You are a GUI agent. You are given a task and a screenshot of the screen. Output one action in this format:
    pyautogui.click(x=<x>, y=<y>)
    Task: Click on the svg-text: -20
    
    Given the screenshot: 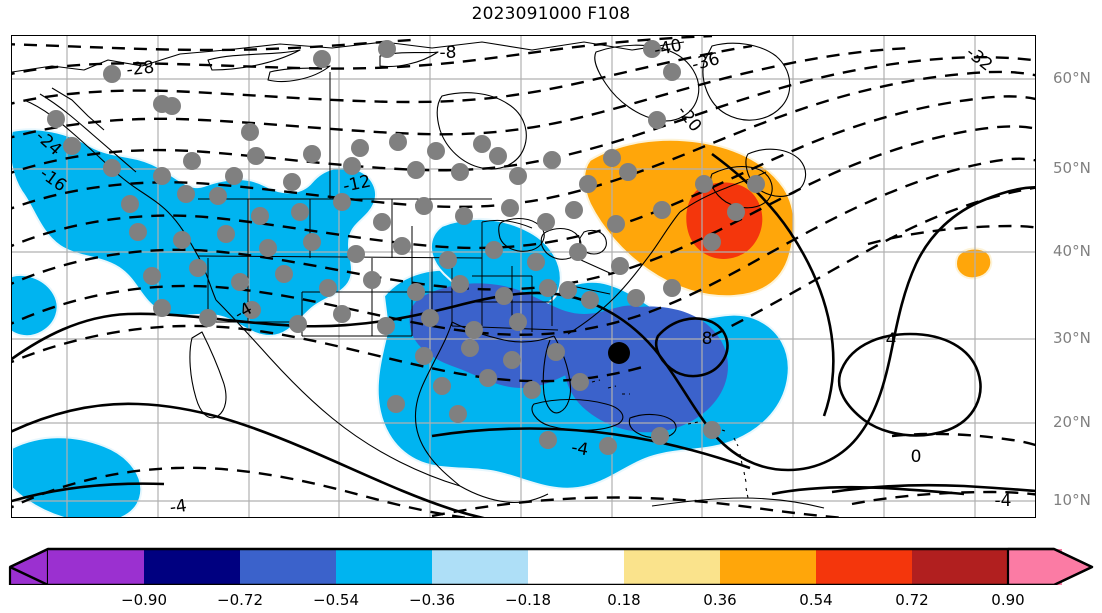 What is the action you would take?
    pyautogui.click(x=689, y=119)
    